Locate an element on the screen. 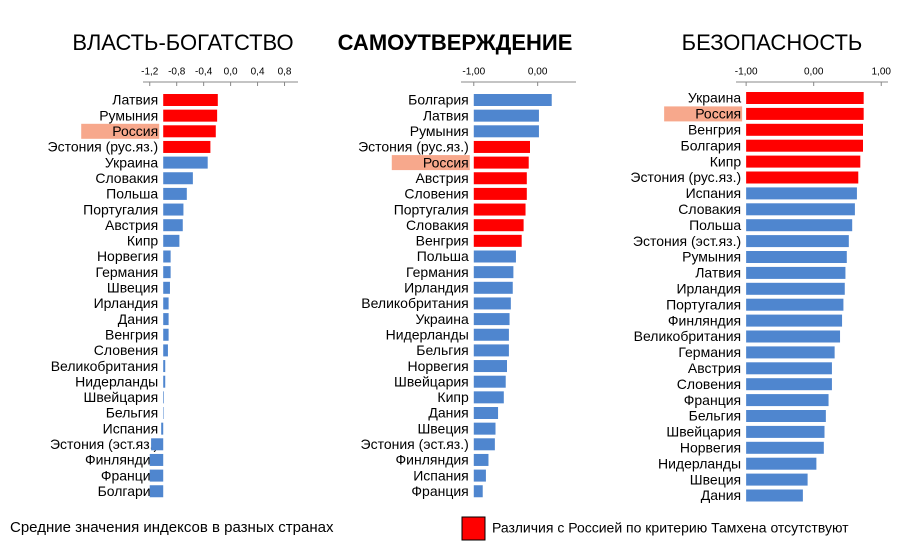  category-label: Словакия is located at coordinates (437, 225).